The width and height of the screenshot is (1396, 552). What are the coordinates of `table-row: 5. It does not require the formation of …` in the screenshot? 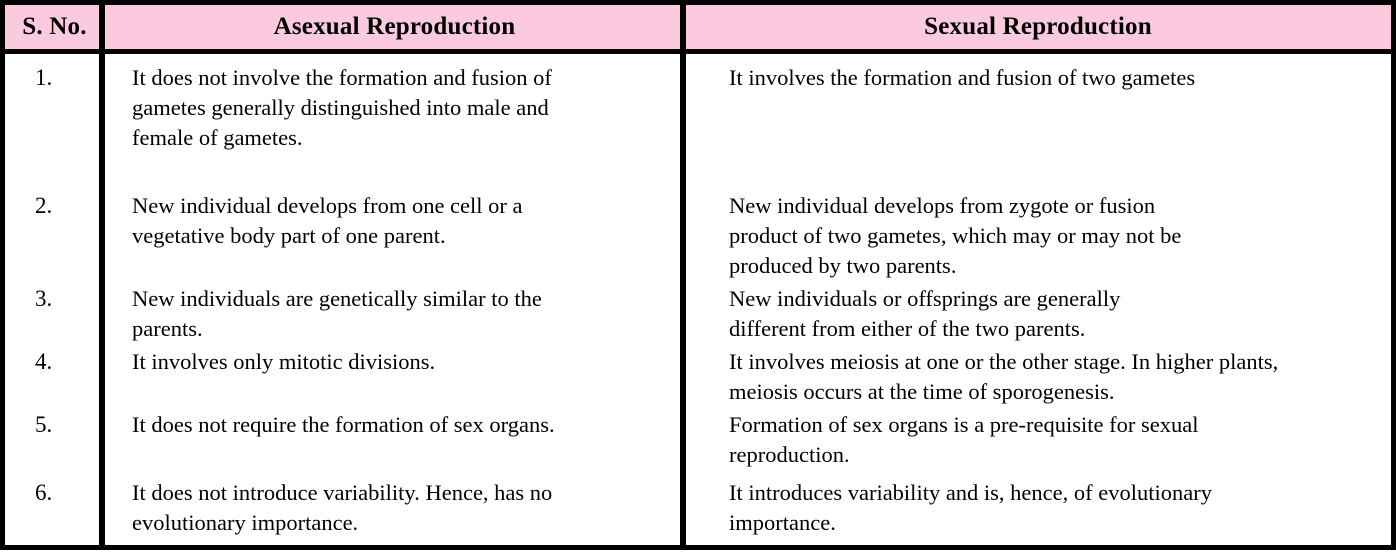 It's located at (698, 442).